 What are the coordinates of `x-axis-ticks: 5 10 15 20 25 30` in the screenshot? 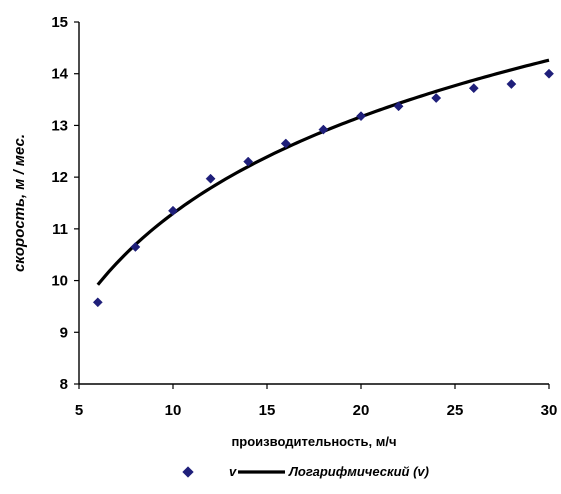 It's located at (316, 401).